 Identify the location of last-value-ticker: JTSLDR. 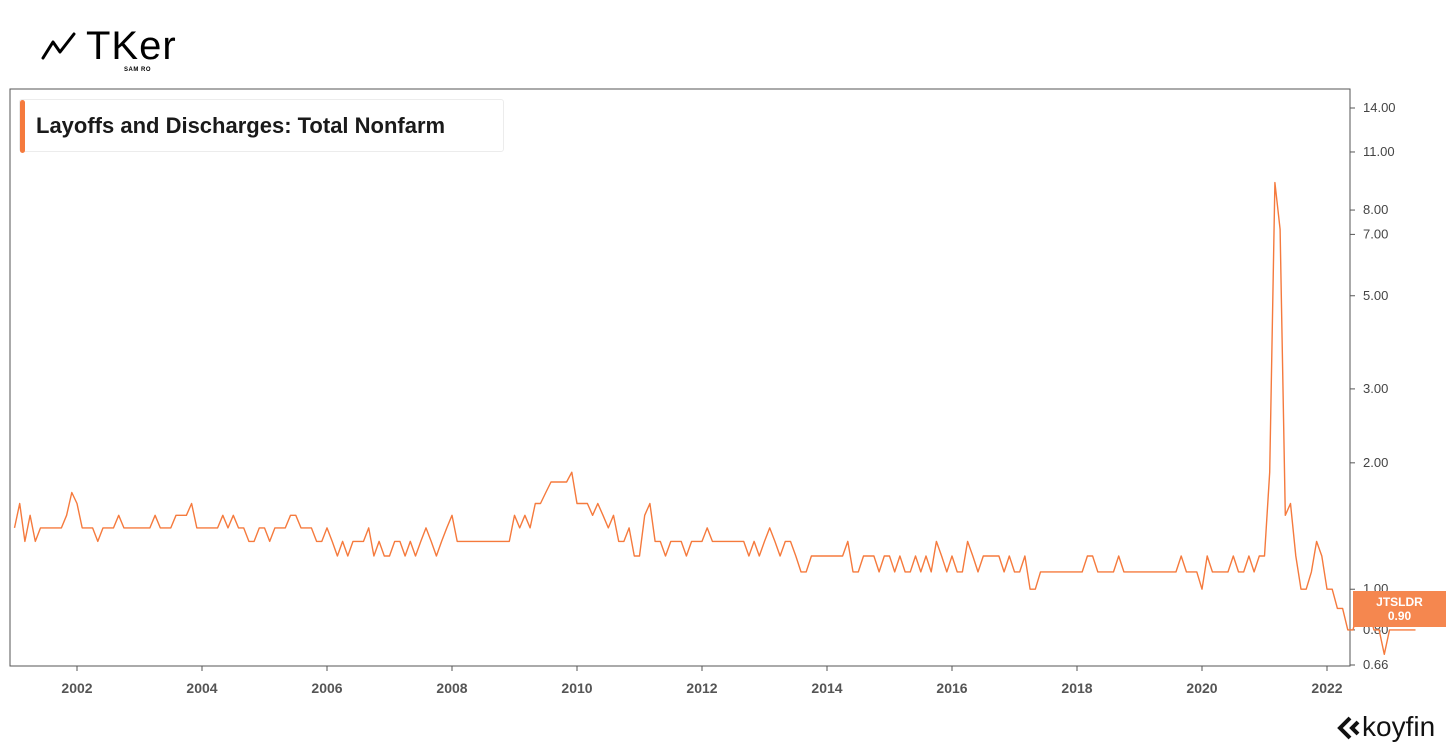
(1399, 602).